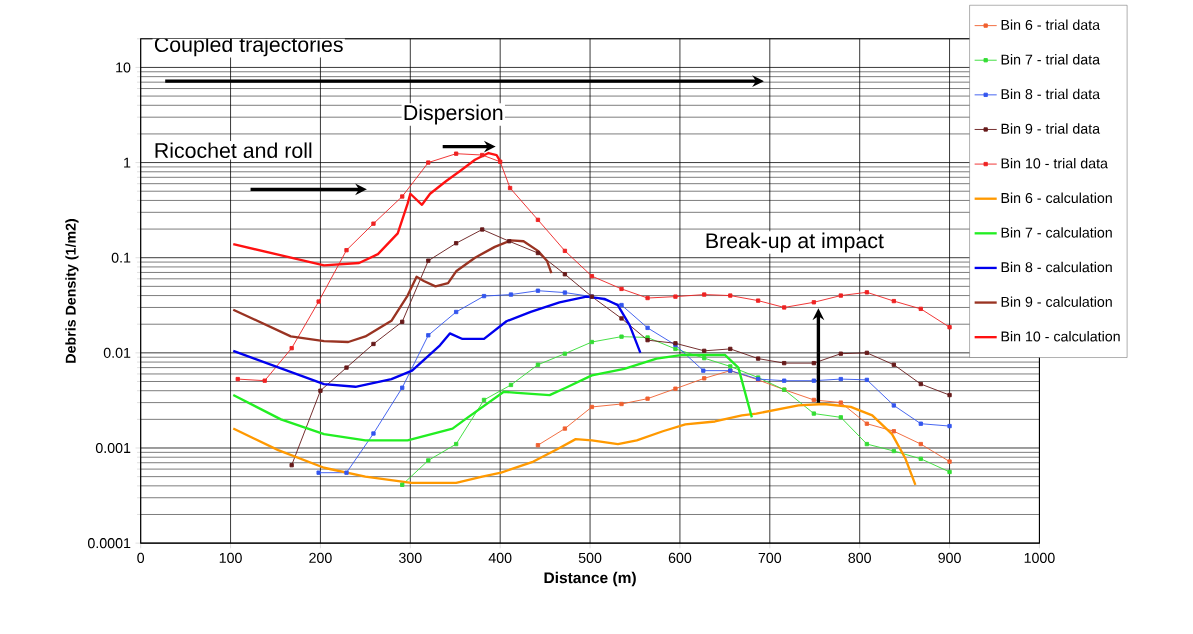 The height and width of the screenshot is (634, 1193). What do you see at coordinates (113, 447) in the screenshot?
I see `y-tick-label: 0.001` at bounding box center [113, 447].